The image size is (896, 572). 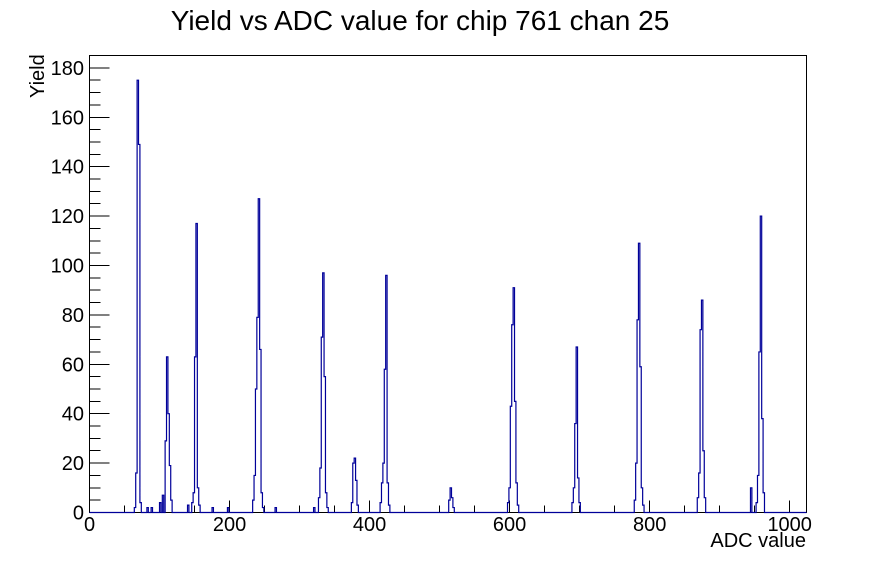 What do you see at coordinates (67, 118) in the screenshot?
I see `y-tick-label: 160` at bounding box center [67, 118].